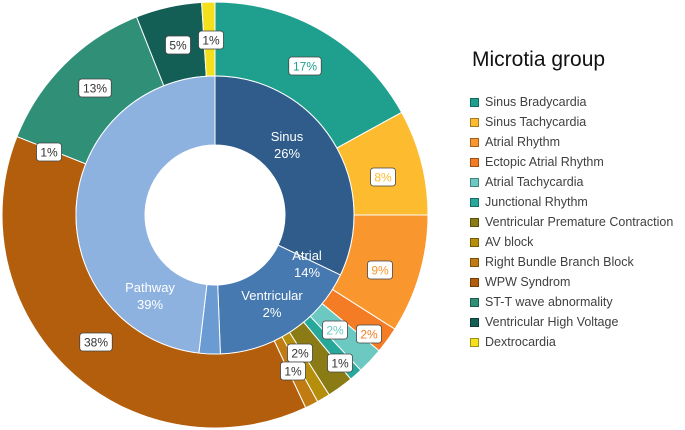 The height and width of the screenshot is (430, 685). What do you see at coordinates (287, 136) in the screenshot?
I see `inner-label-name-sinus: Sinus` at bounding box center [287, 136].